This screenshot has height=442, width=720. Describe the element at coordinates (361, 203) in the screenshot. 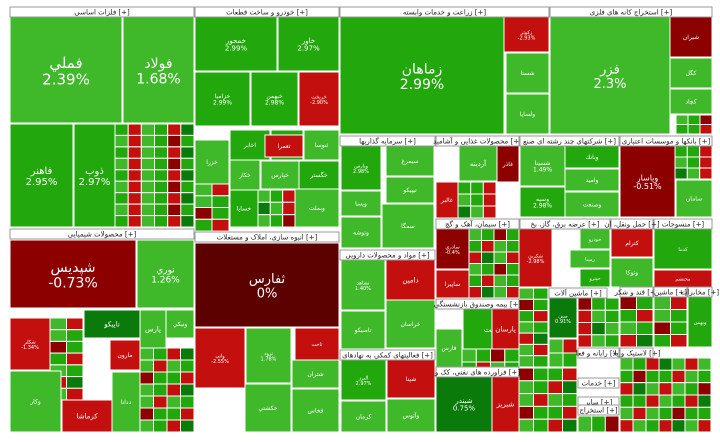

I see `stock-tile-69: ويسا` at that location.